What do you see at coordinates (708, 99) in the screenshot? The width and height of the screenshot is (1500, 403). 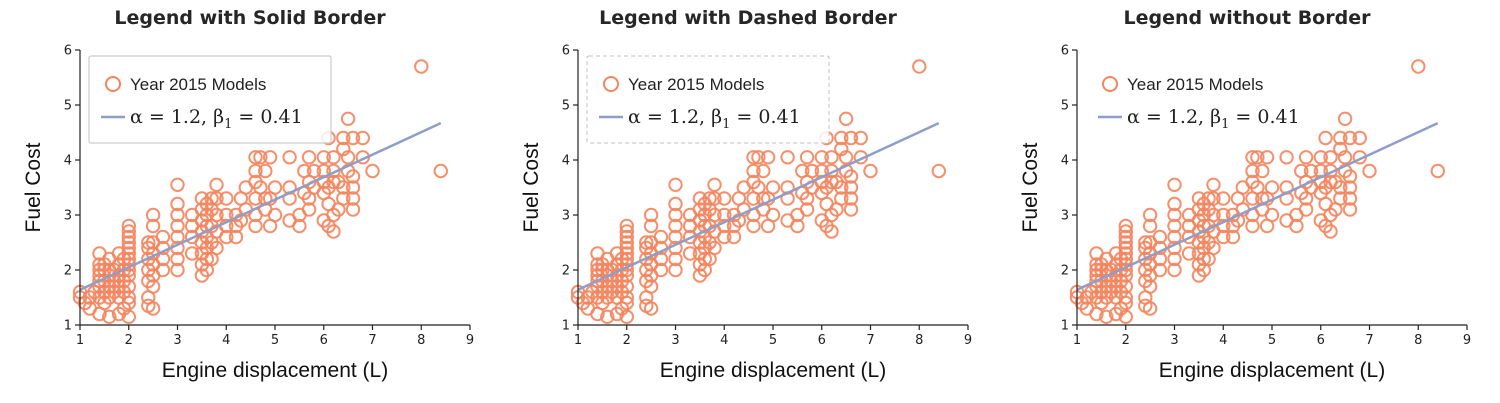 I see `legend: Year 2015 Models α = 1.2, β1 = 0.41` at bounding box center [708, 99].